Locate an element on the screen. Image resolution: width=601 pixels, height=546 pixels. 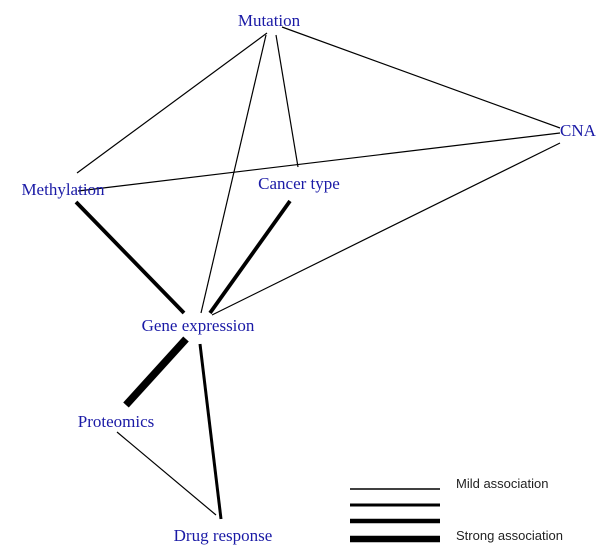
edge-methylation-cna is located at coordinates (319, 162).